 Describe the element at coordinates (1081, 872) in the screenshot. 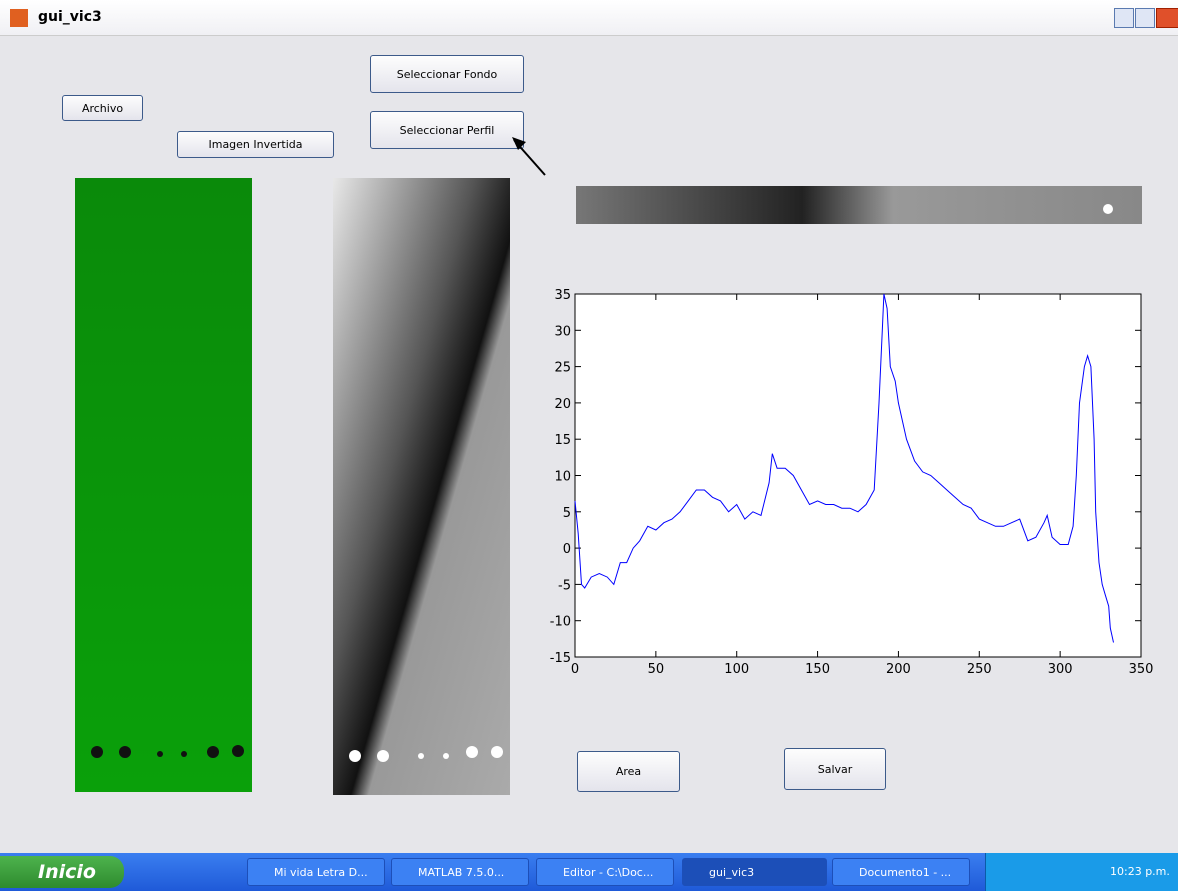

I see `clock-tray` at that location.